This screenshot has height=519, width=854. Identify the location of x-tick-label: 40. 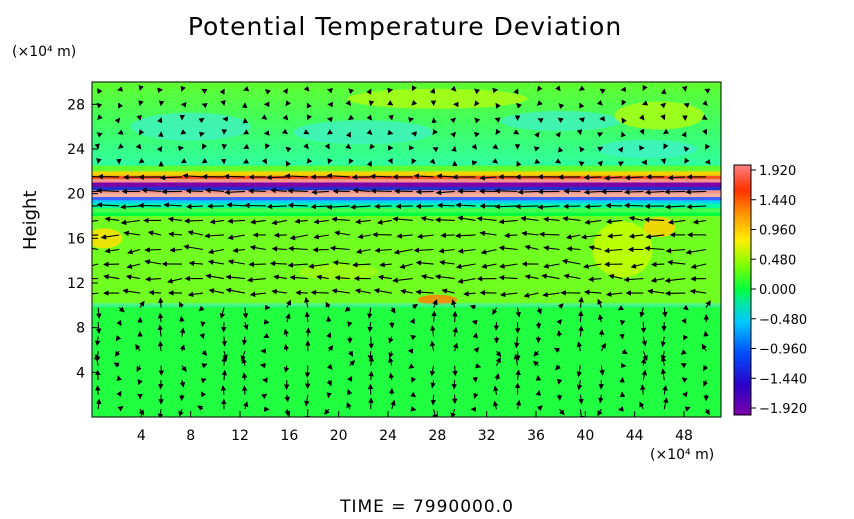
(585, 436).